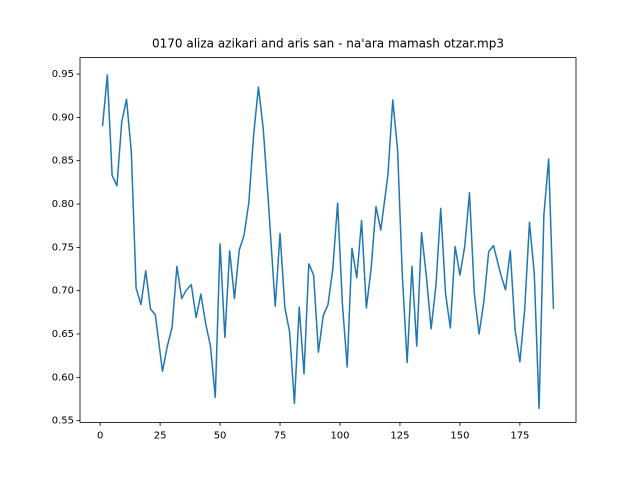  I want to click on x-tick-label: 50, so click(220, 435).